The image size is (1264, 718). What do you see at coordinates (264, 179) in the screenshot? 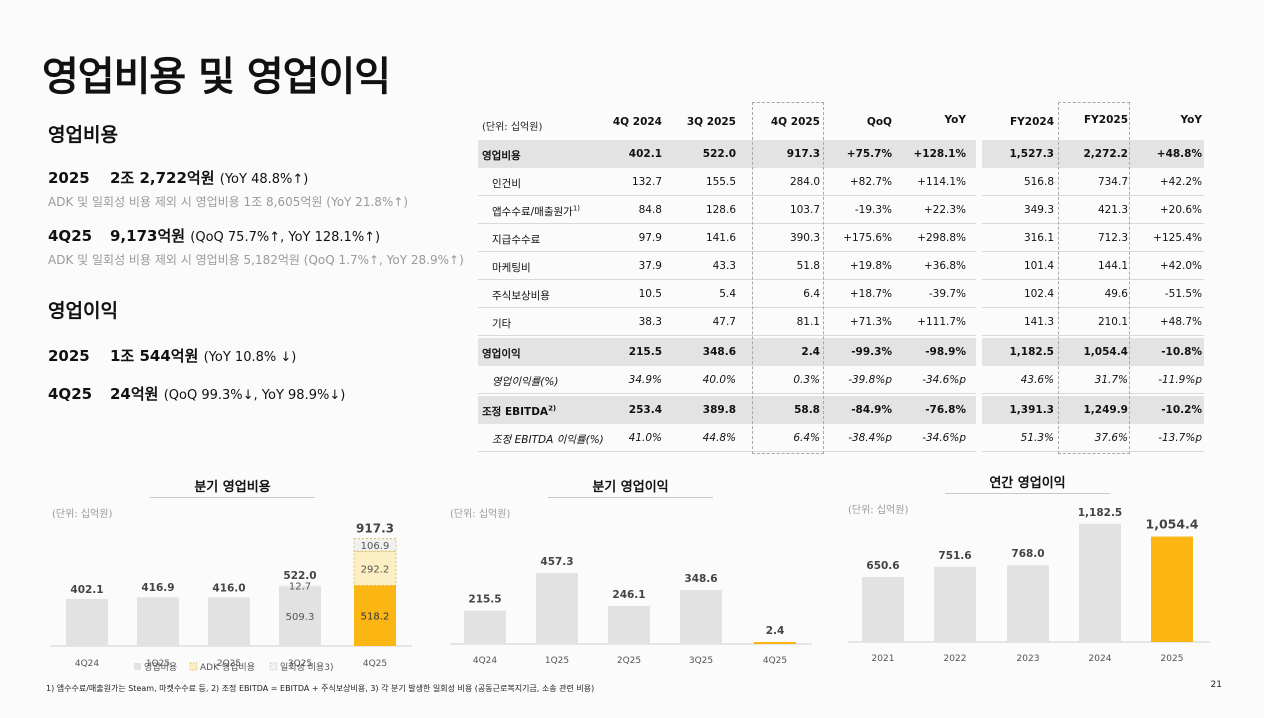
I see `opex-2025-yoy: (YoY 48.8%↑)` at bounding box center [264, 179].